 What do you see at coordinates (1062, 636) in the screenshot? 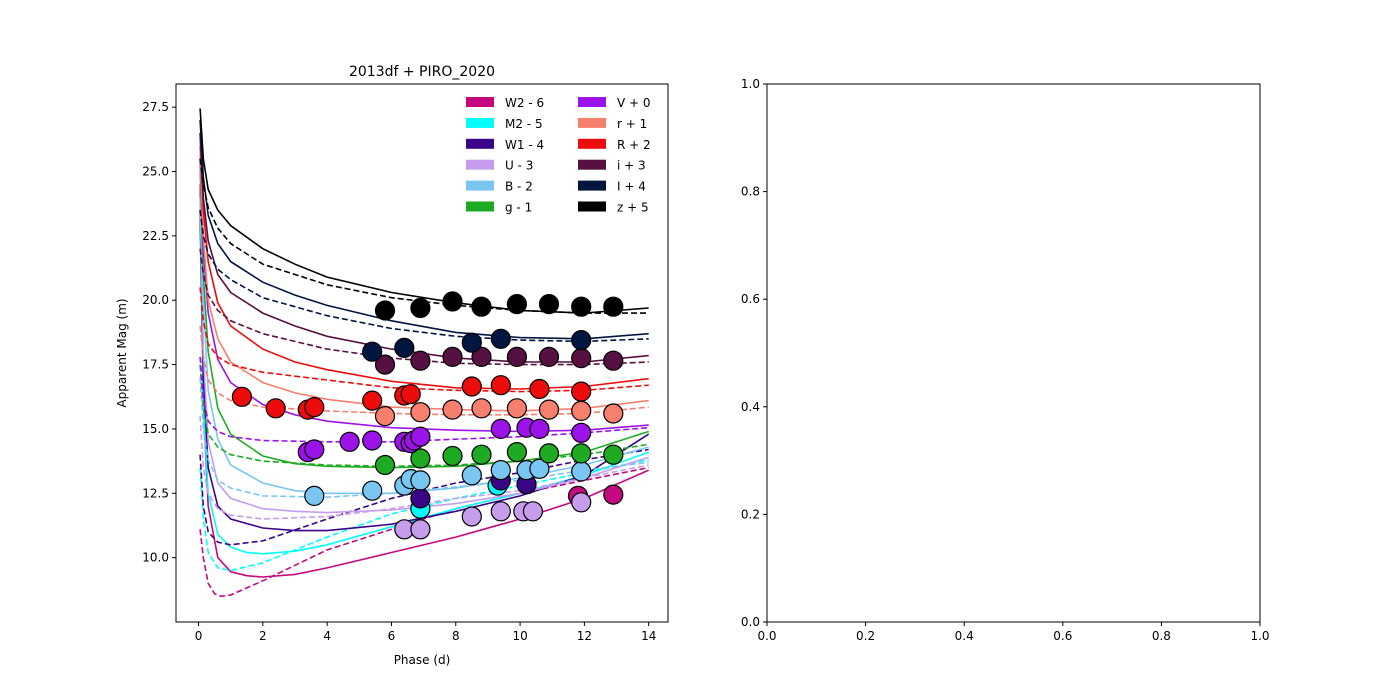
I see `x-tick-label: 0.6` at bounding box center [1062, 636].